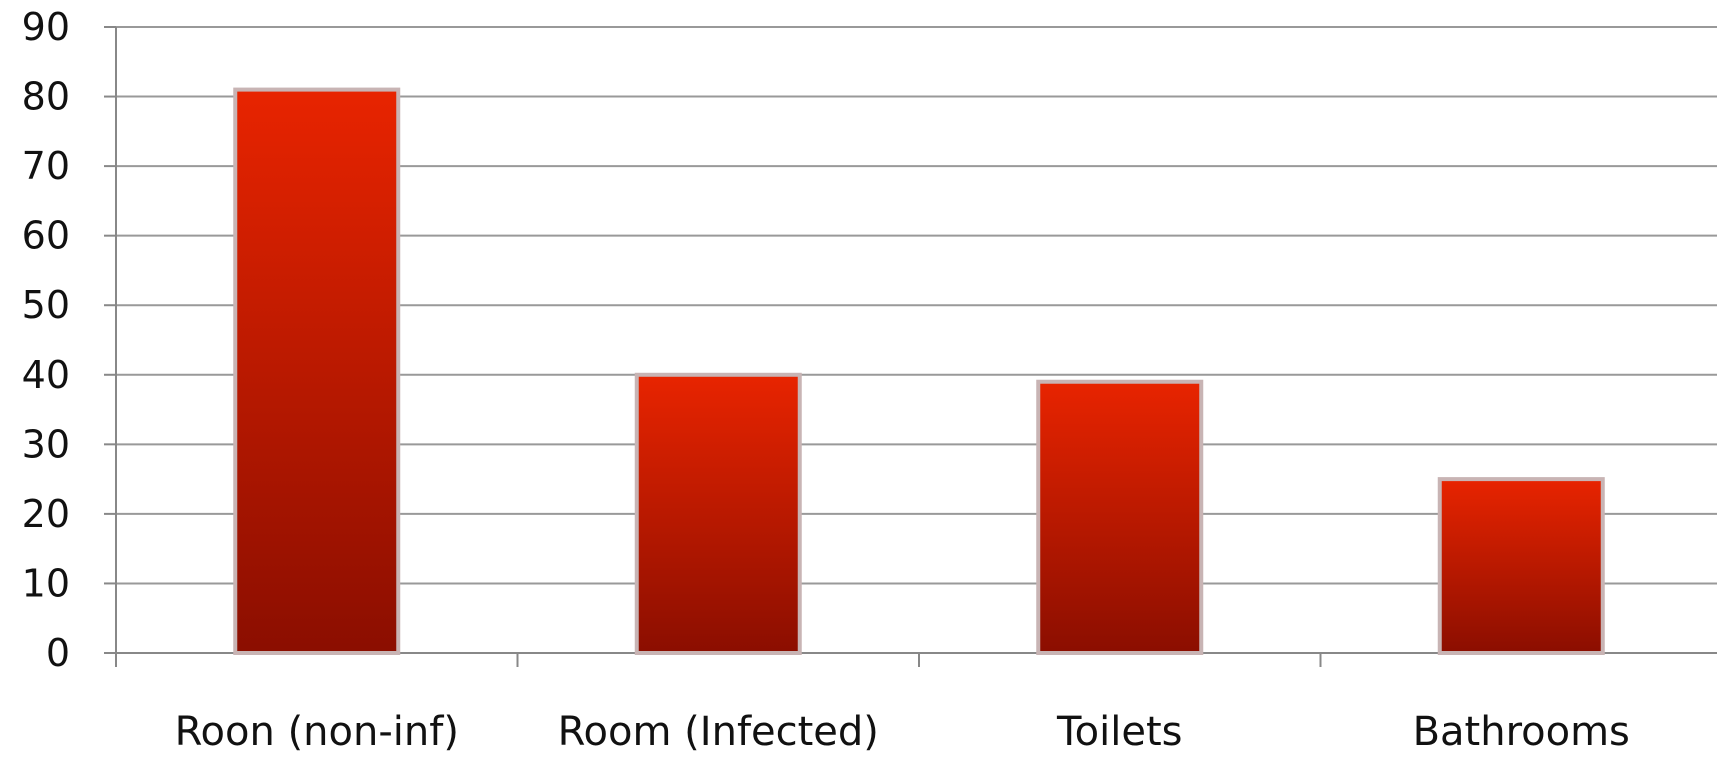  Describe the element at coordinates (317, 732) in the screenshot. I see `x-tick-label: Roon (non-inf)` at that location.